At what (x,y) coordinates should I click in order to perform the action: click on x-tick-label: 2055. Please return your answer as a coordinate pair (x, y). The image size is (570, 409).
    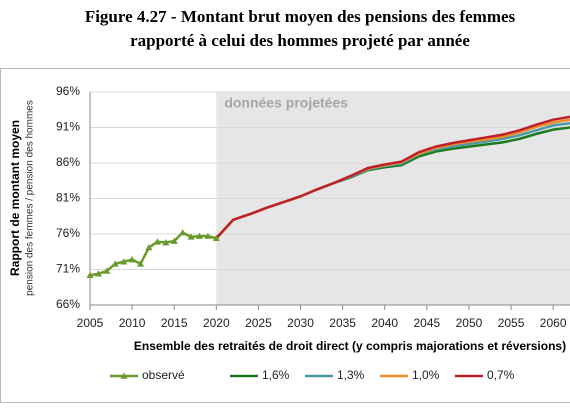
    Looking at the image, I should click on (511, 323).